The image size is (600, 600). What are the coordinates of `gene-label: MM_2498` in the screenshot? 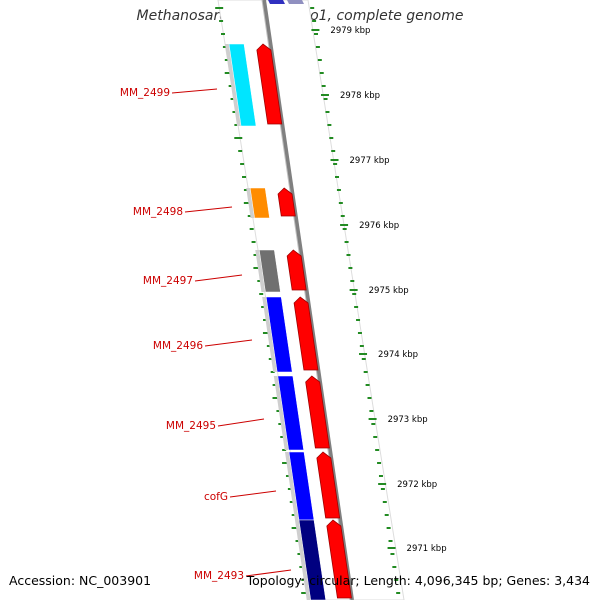 It's located at (158, 212).